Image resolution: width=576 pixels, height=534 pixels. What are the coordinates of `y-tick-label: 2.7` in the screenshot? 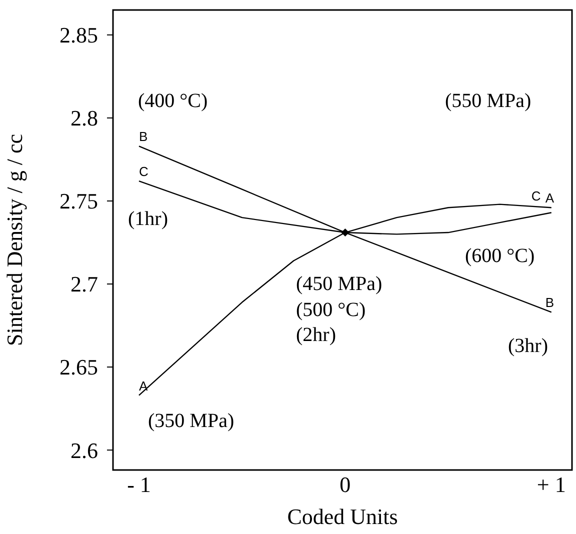 It's located at (84, 284).